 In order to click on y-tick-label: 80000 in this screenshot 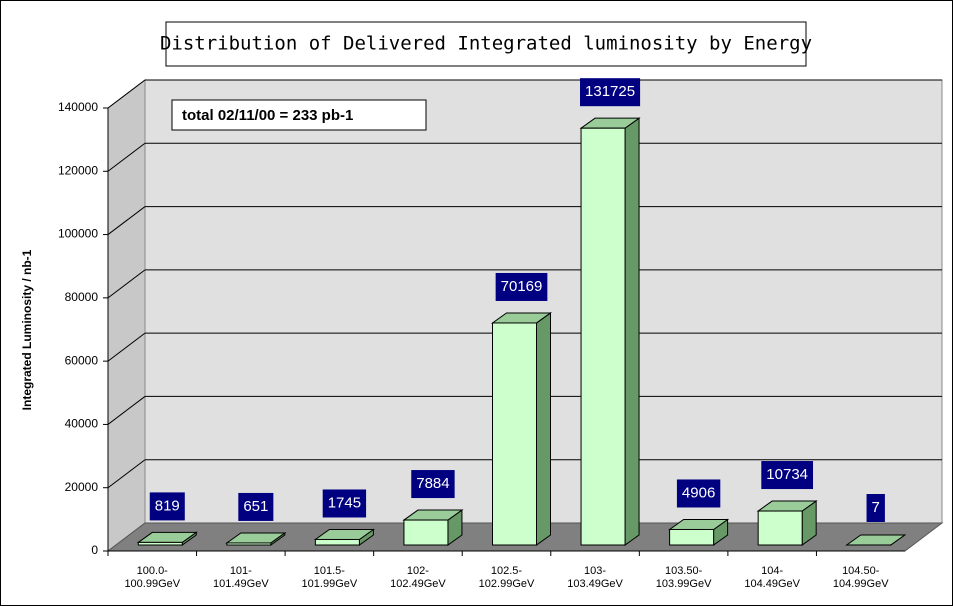, I will do `click(82, 297)`.